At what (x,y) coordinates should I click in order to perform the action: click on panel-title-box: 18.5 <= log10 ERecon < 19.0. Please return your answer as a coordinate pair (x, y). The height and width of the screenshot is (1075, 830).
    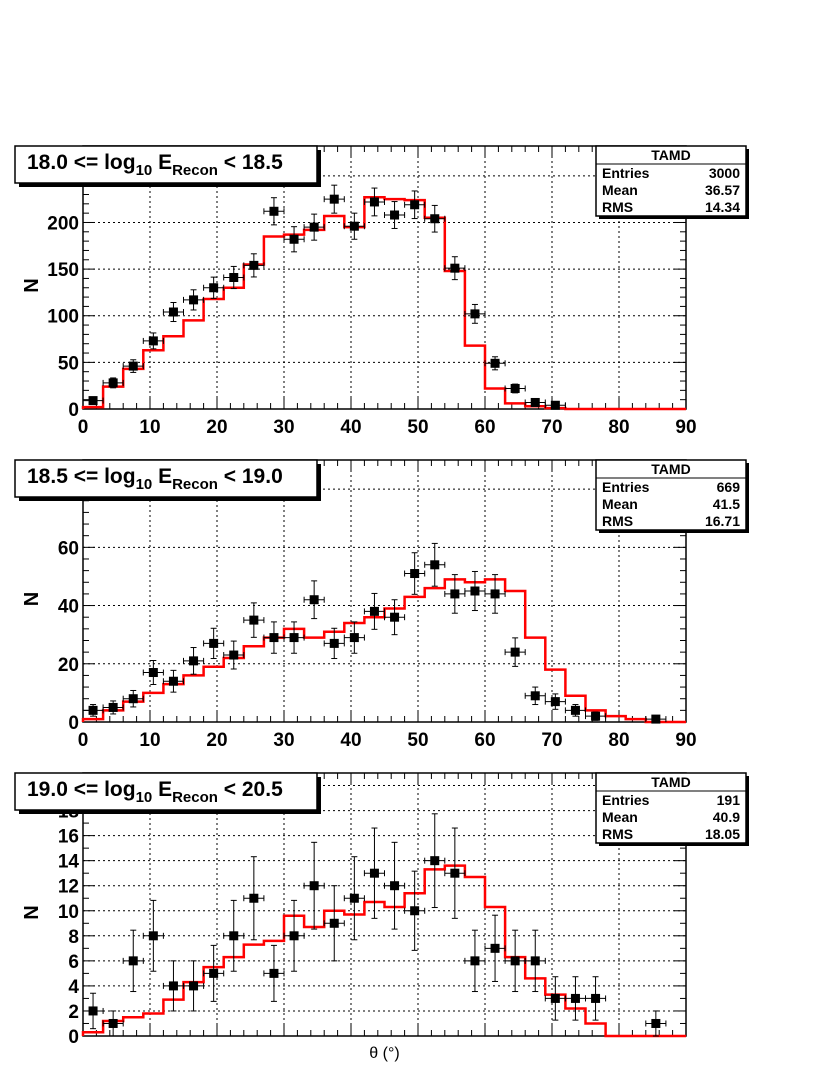
    Looking at the image, I should click on (167, 480).